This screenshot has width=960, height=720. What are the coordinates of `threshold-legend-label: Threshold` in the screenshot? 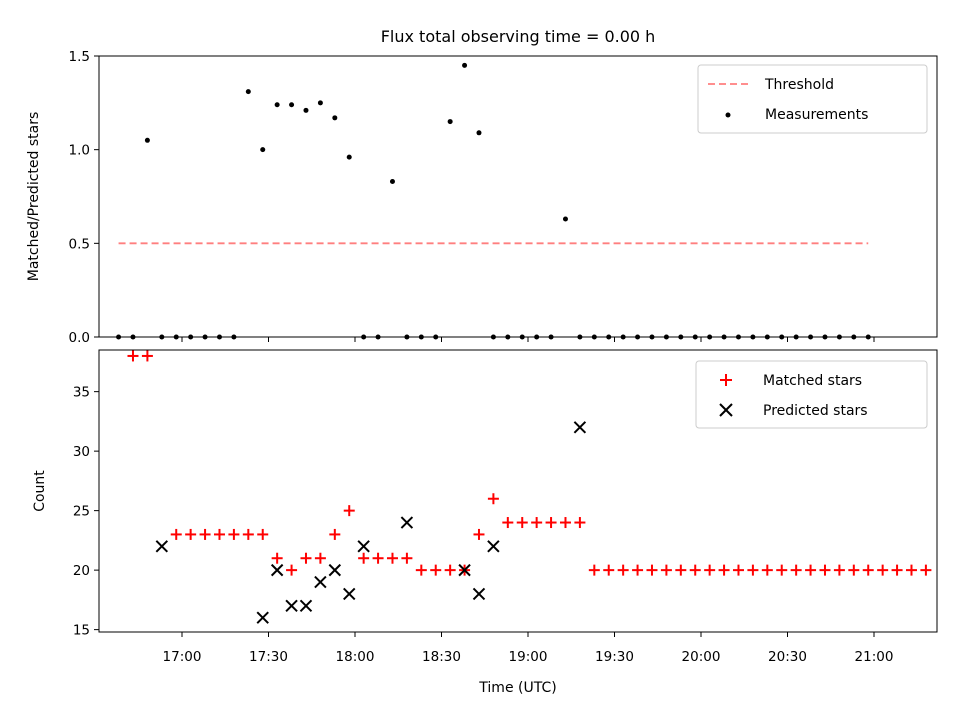 It's located at (799, 85).